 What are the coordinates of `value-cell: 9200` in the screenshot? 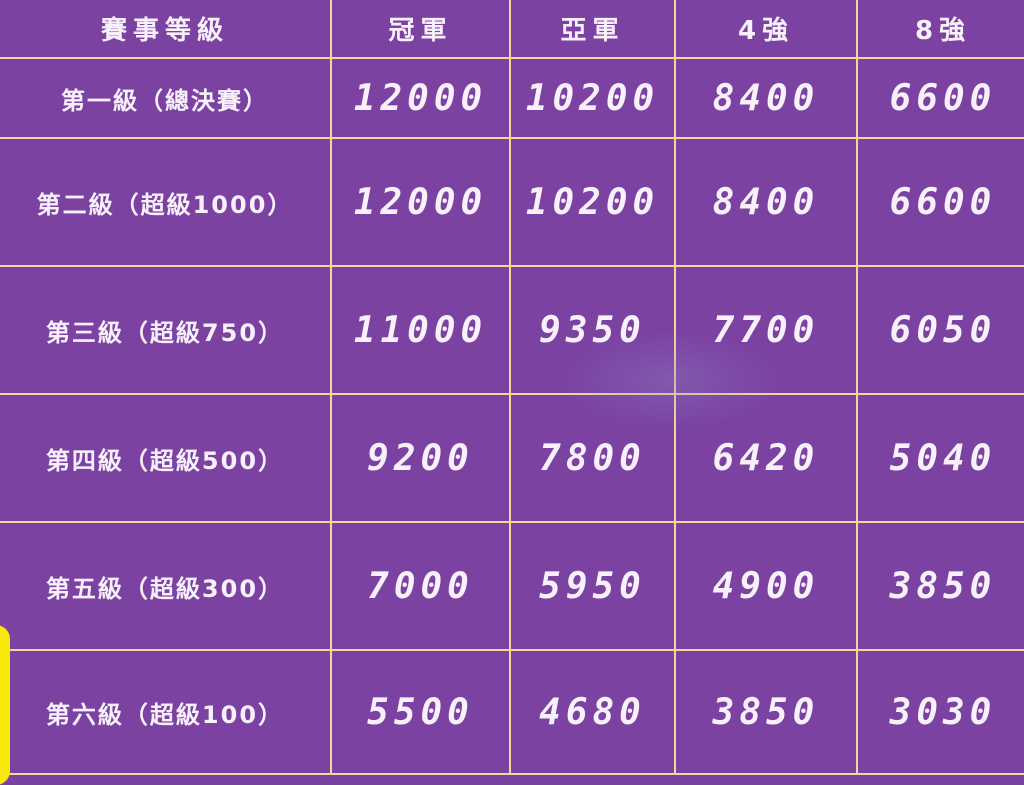 It's located at (420, 458).